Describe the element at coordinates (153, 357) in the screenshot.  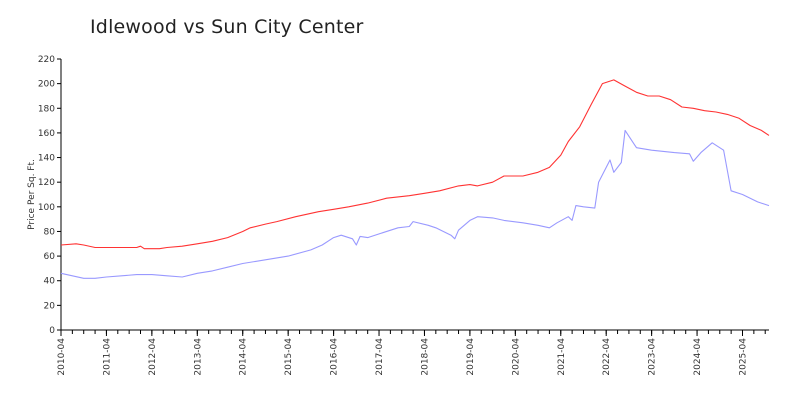
I see `x-tick-label: 2012-04` at that location.